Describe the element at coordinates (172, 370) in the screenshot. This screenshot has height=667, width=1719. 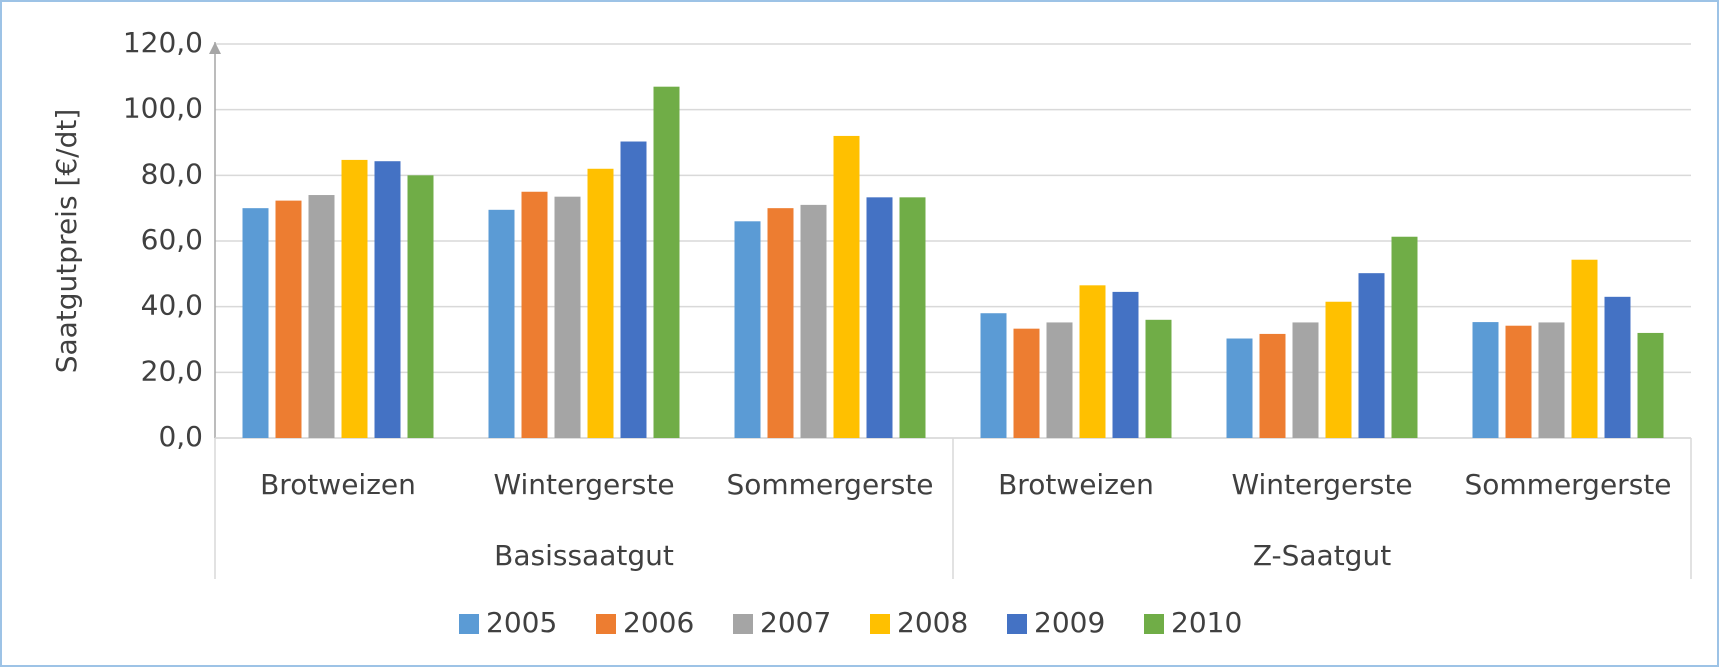
I see `y-tick-label: 20,0` at that location.